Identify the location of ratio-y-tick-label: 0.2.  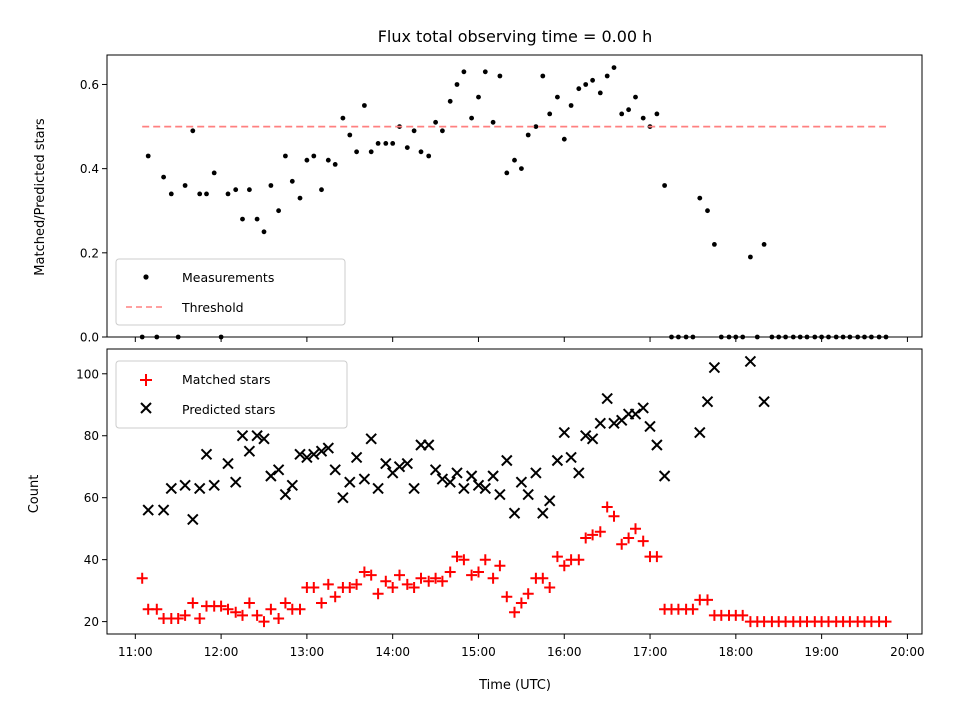
(89, 253).